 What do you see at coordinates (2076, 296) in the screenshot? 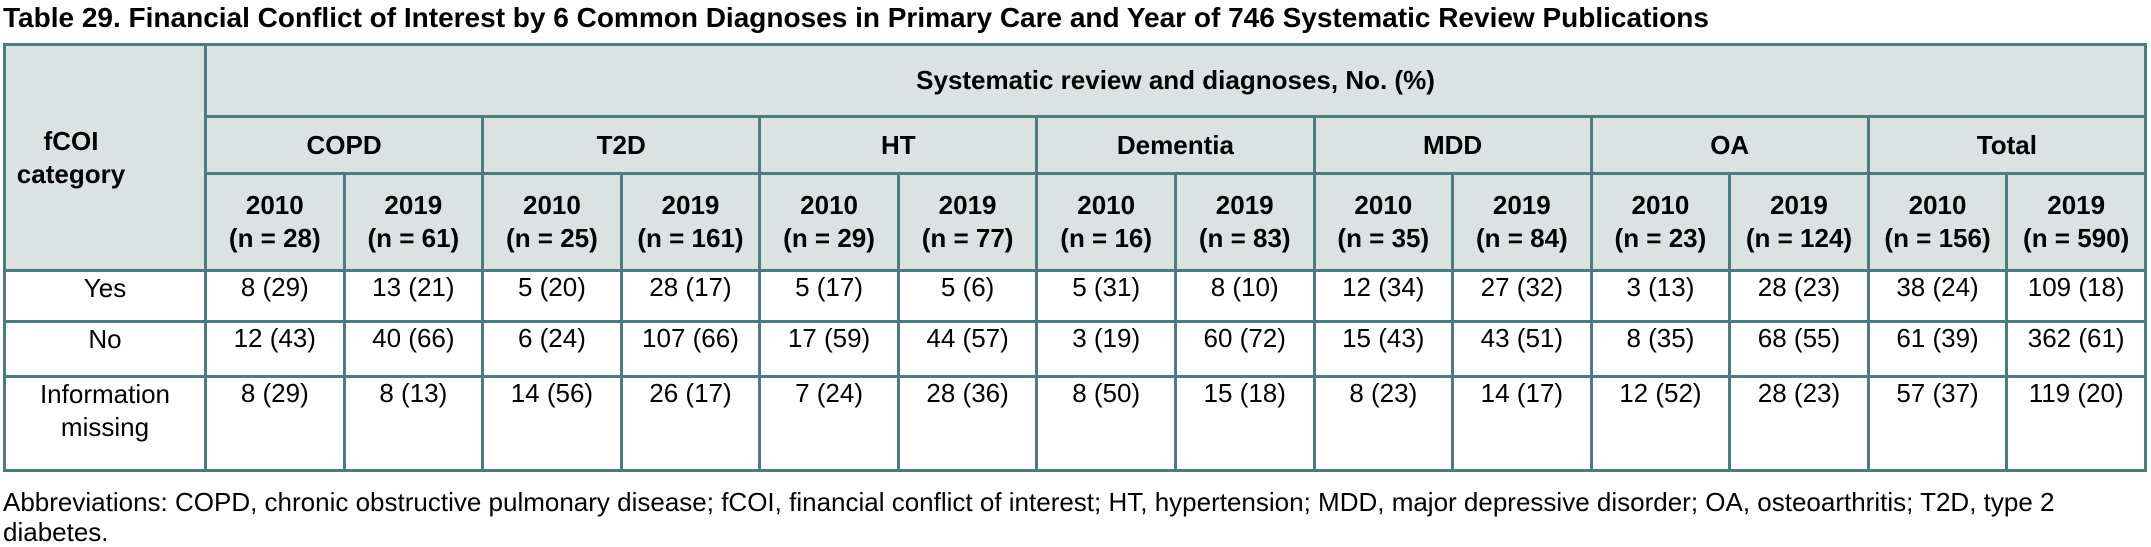
I see `data-cell: 109 (18)` at bounding box center [2076, 296].